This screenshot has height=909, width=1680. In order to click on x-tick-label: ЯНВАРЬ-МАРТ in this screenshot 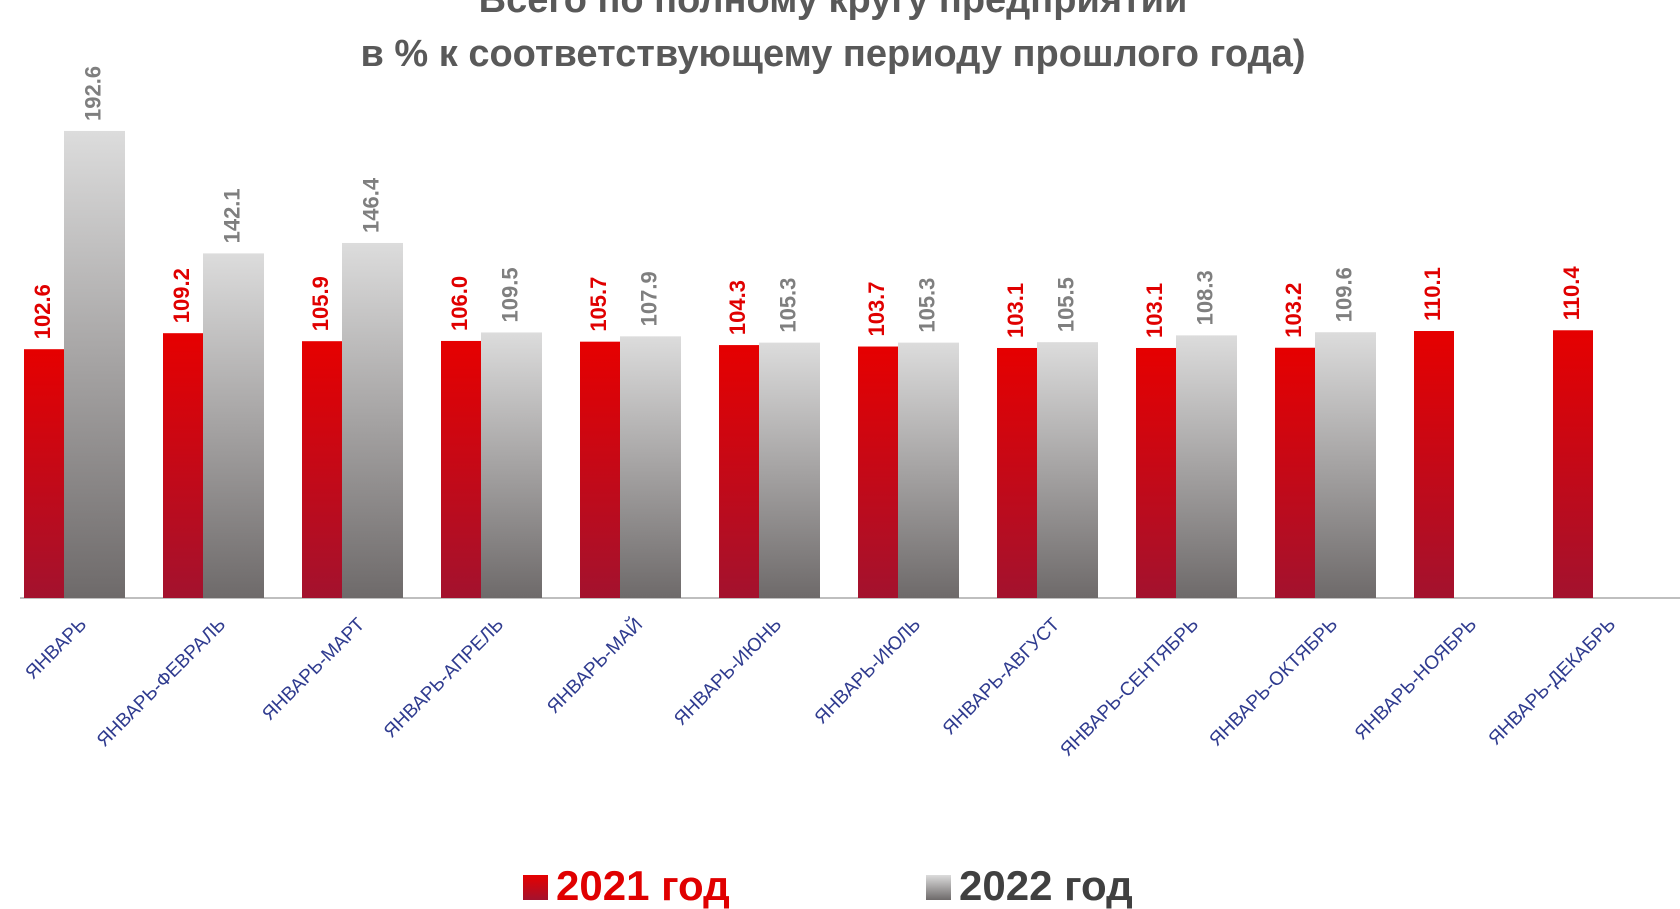, I will do `click(313, 669)`.